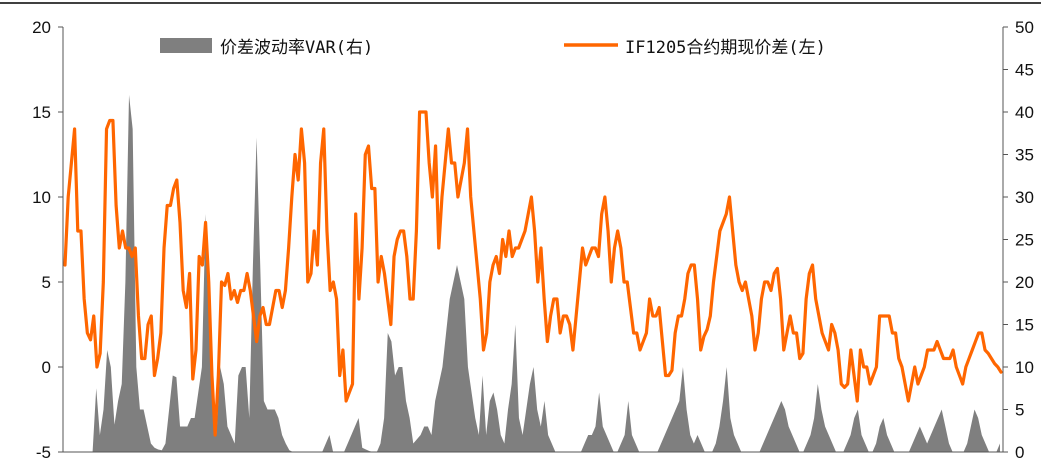 The height and width of the screenshot is (472, 1041). I want to click on left-tick-label: 15, so click(41, 112).